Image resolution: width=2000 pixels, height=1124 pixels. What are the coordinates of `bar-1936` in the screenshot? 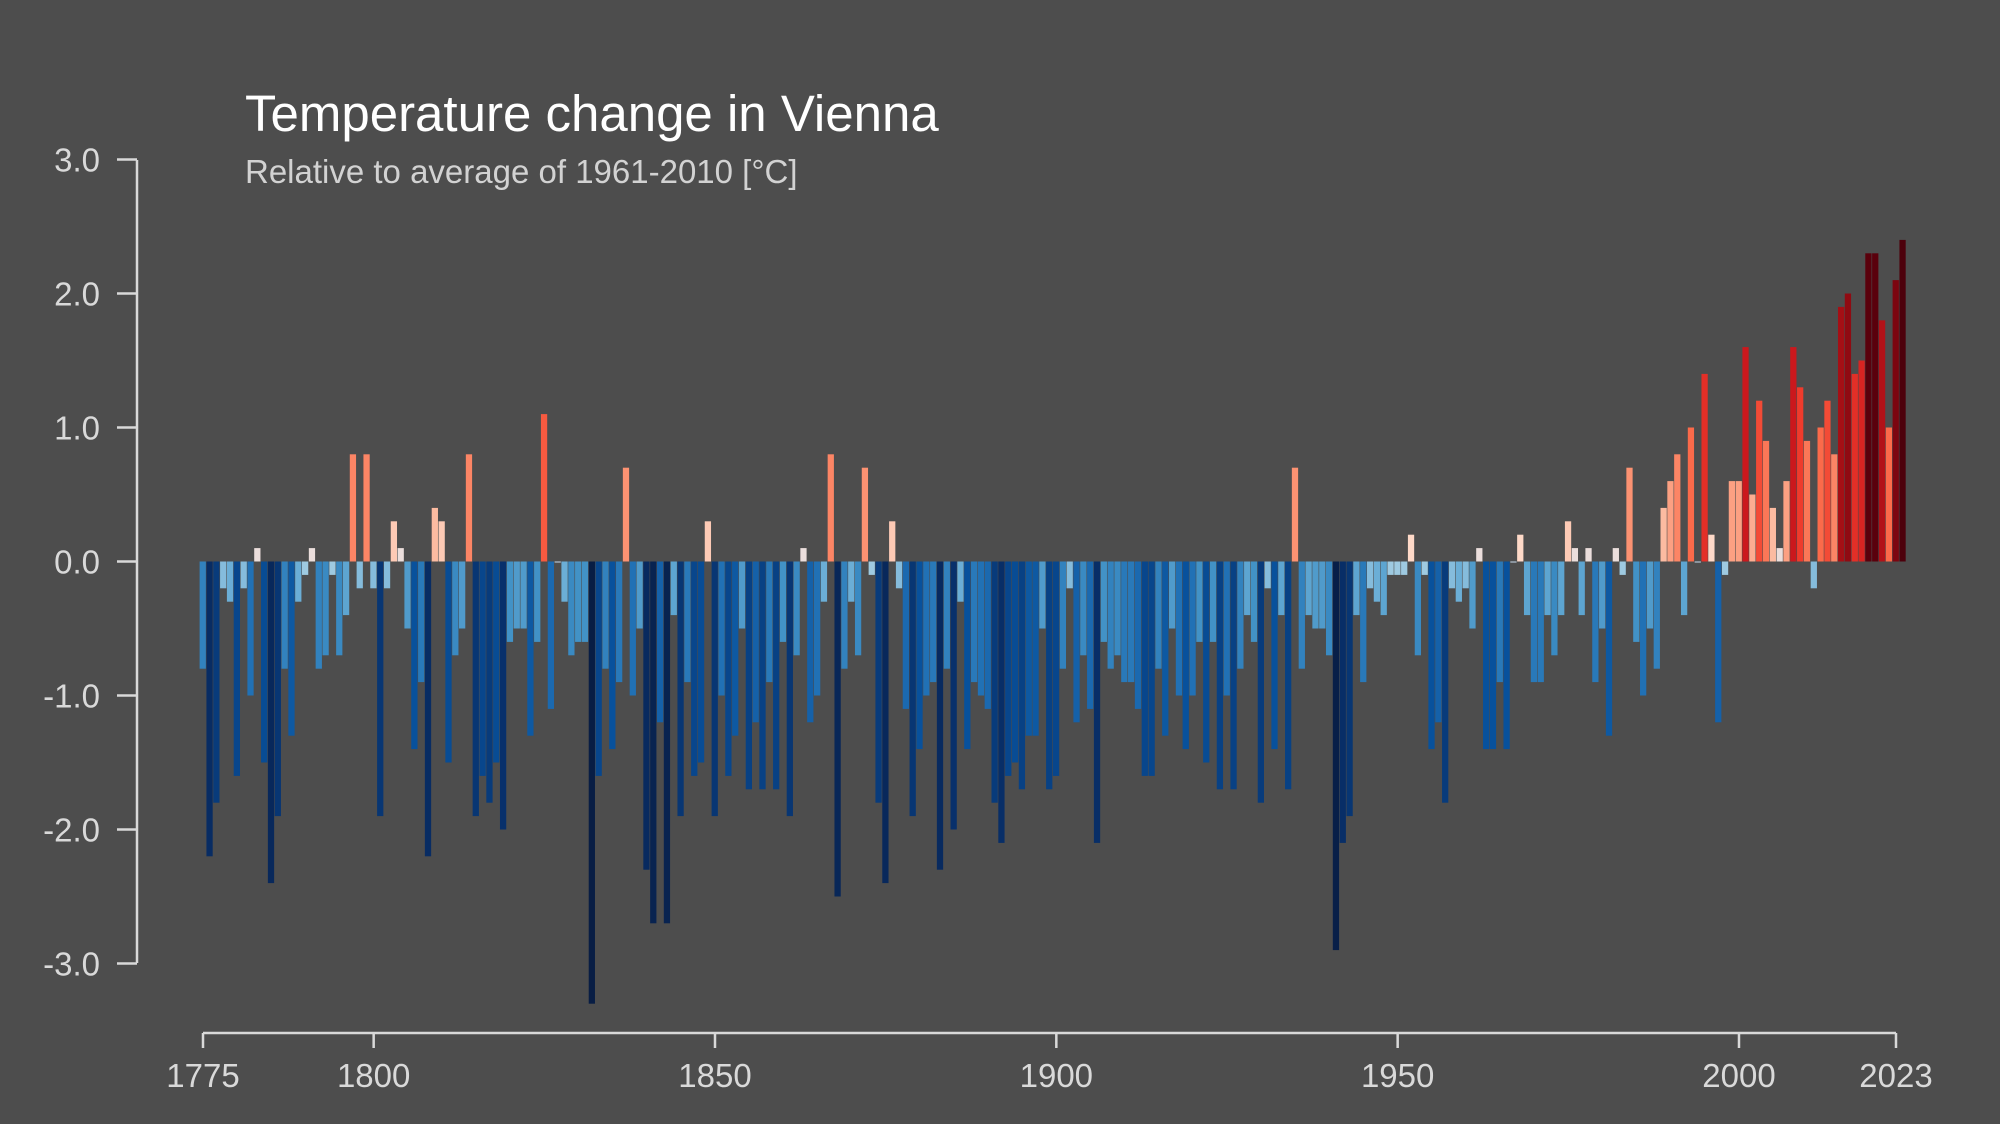 It's located at (1301, 615).